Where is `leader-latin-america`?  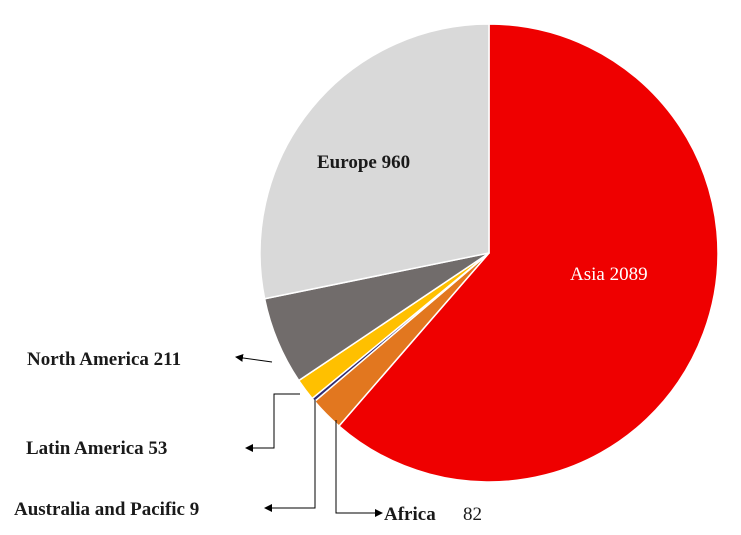 leader-latin-america is located at coordinates (272, 422).